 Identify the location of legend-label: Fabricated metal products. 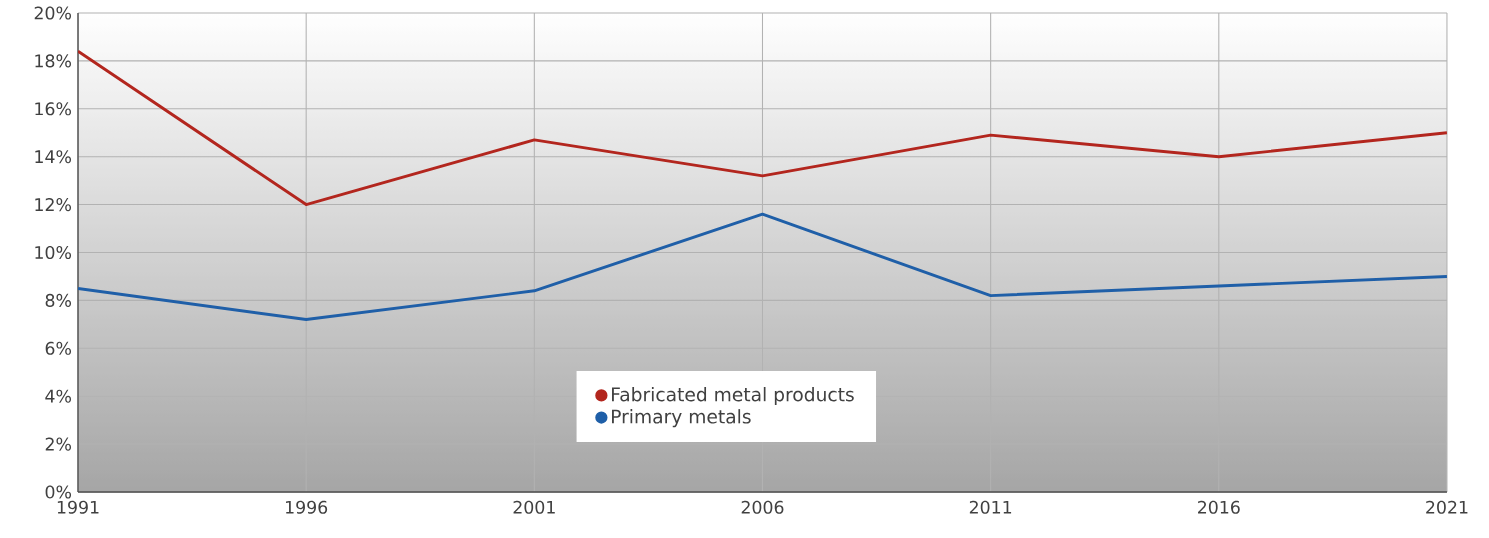
(733, 396).